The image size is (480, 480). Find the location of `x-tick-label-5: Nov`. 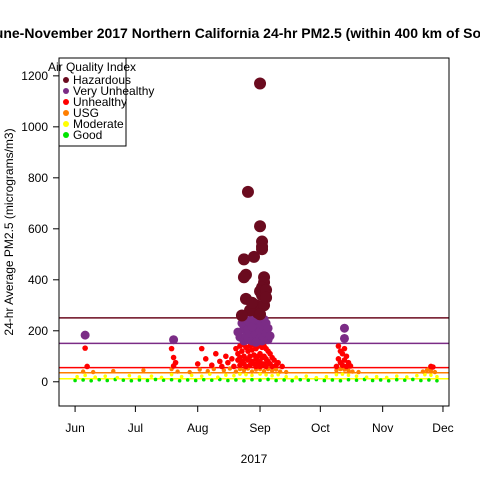

x-tick-label-5: Nov is located at coordinates (382, 428).